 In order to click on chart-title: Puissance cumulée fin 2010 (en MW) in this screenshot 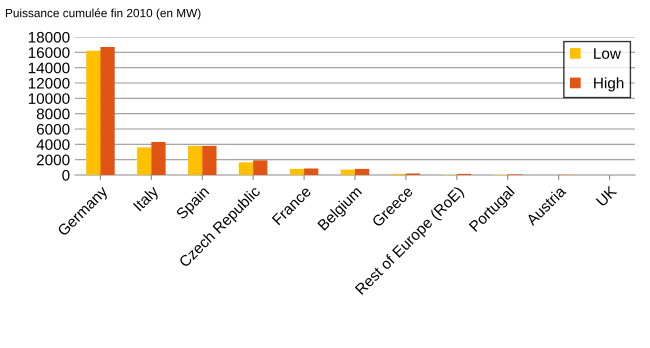, I will do `click(103, 14)`.